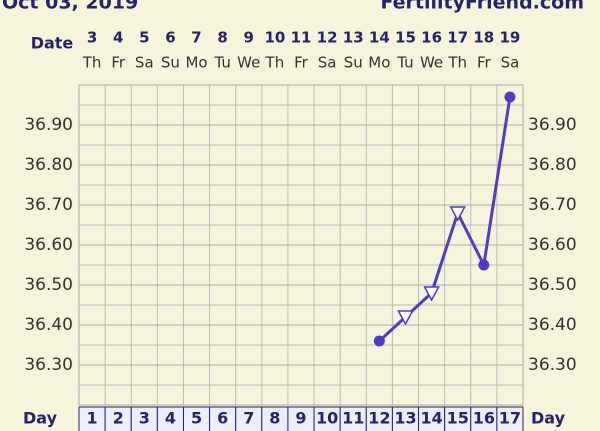 This screenshot has height=431, width=600. Describe the element at coordinates (48, 205) in the screenshot. I see `y-tick-label: 36.70` at that location.